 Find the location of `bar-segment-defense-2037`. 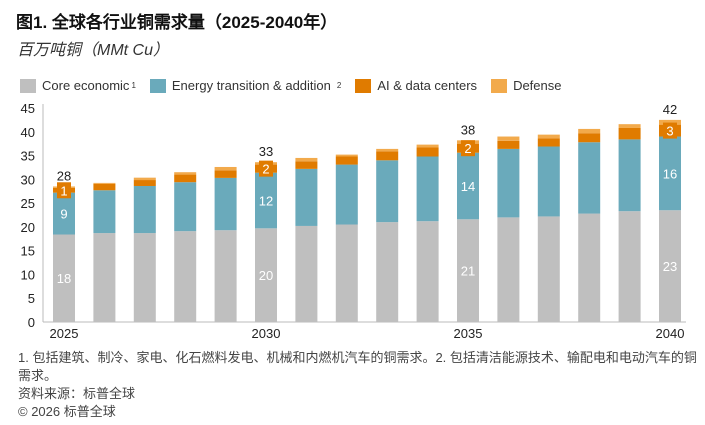

bar-segment-defense-2037 is located at coordinates (548, 136).